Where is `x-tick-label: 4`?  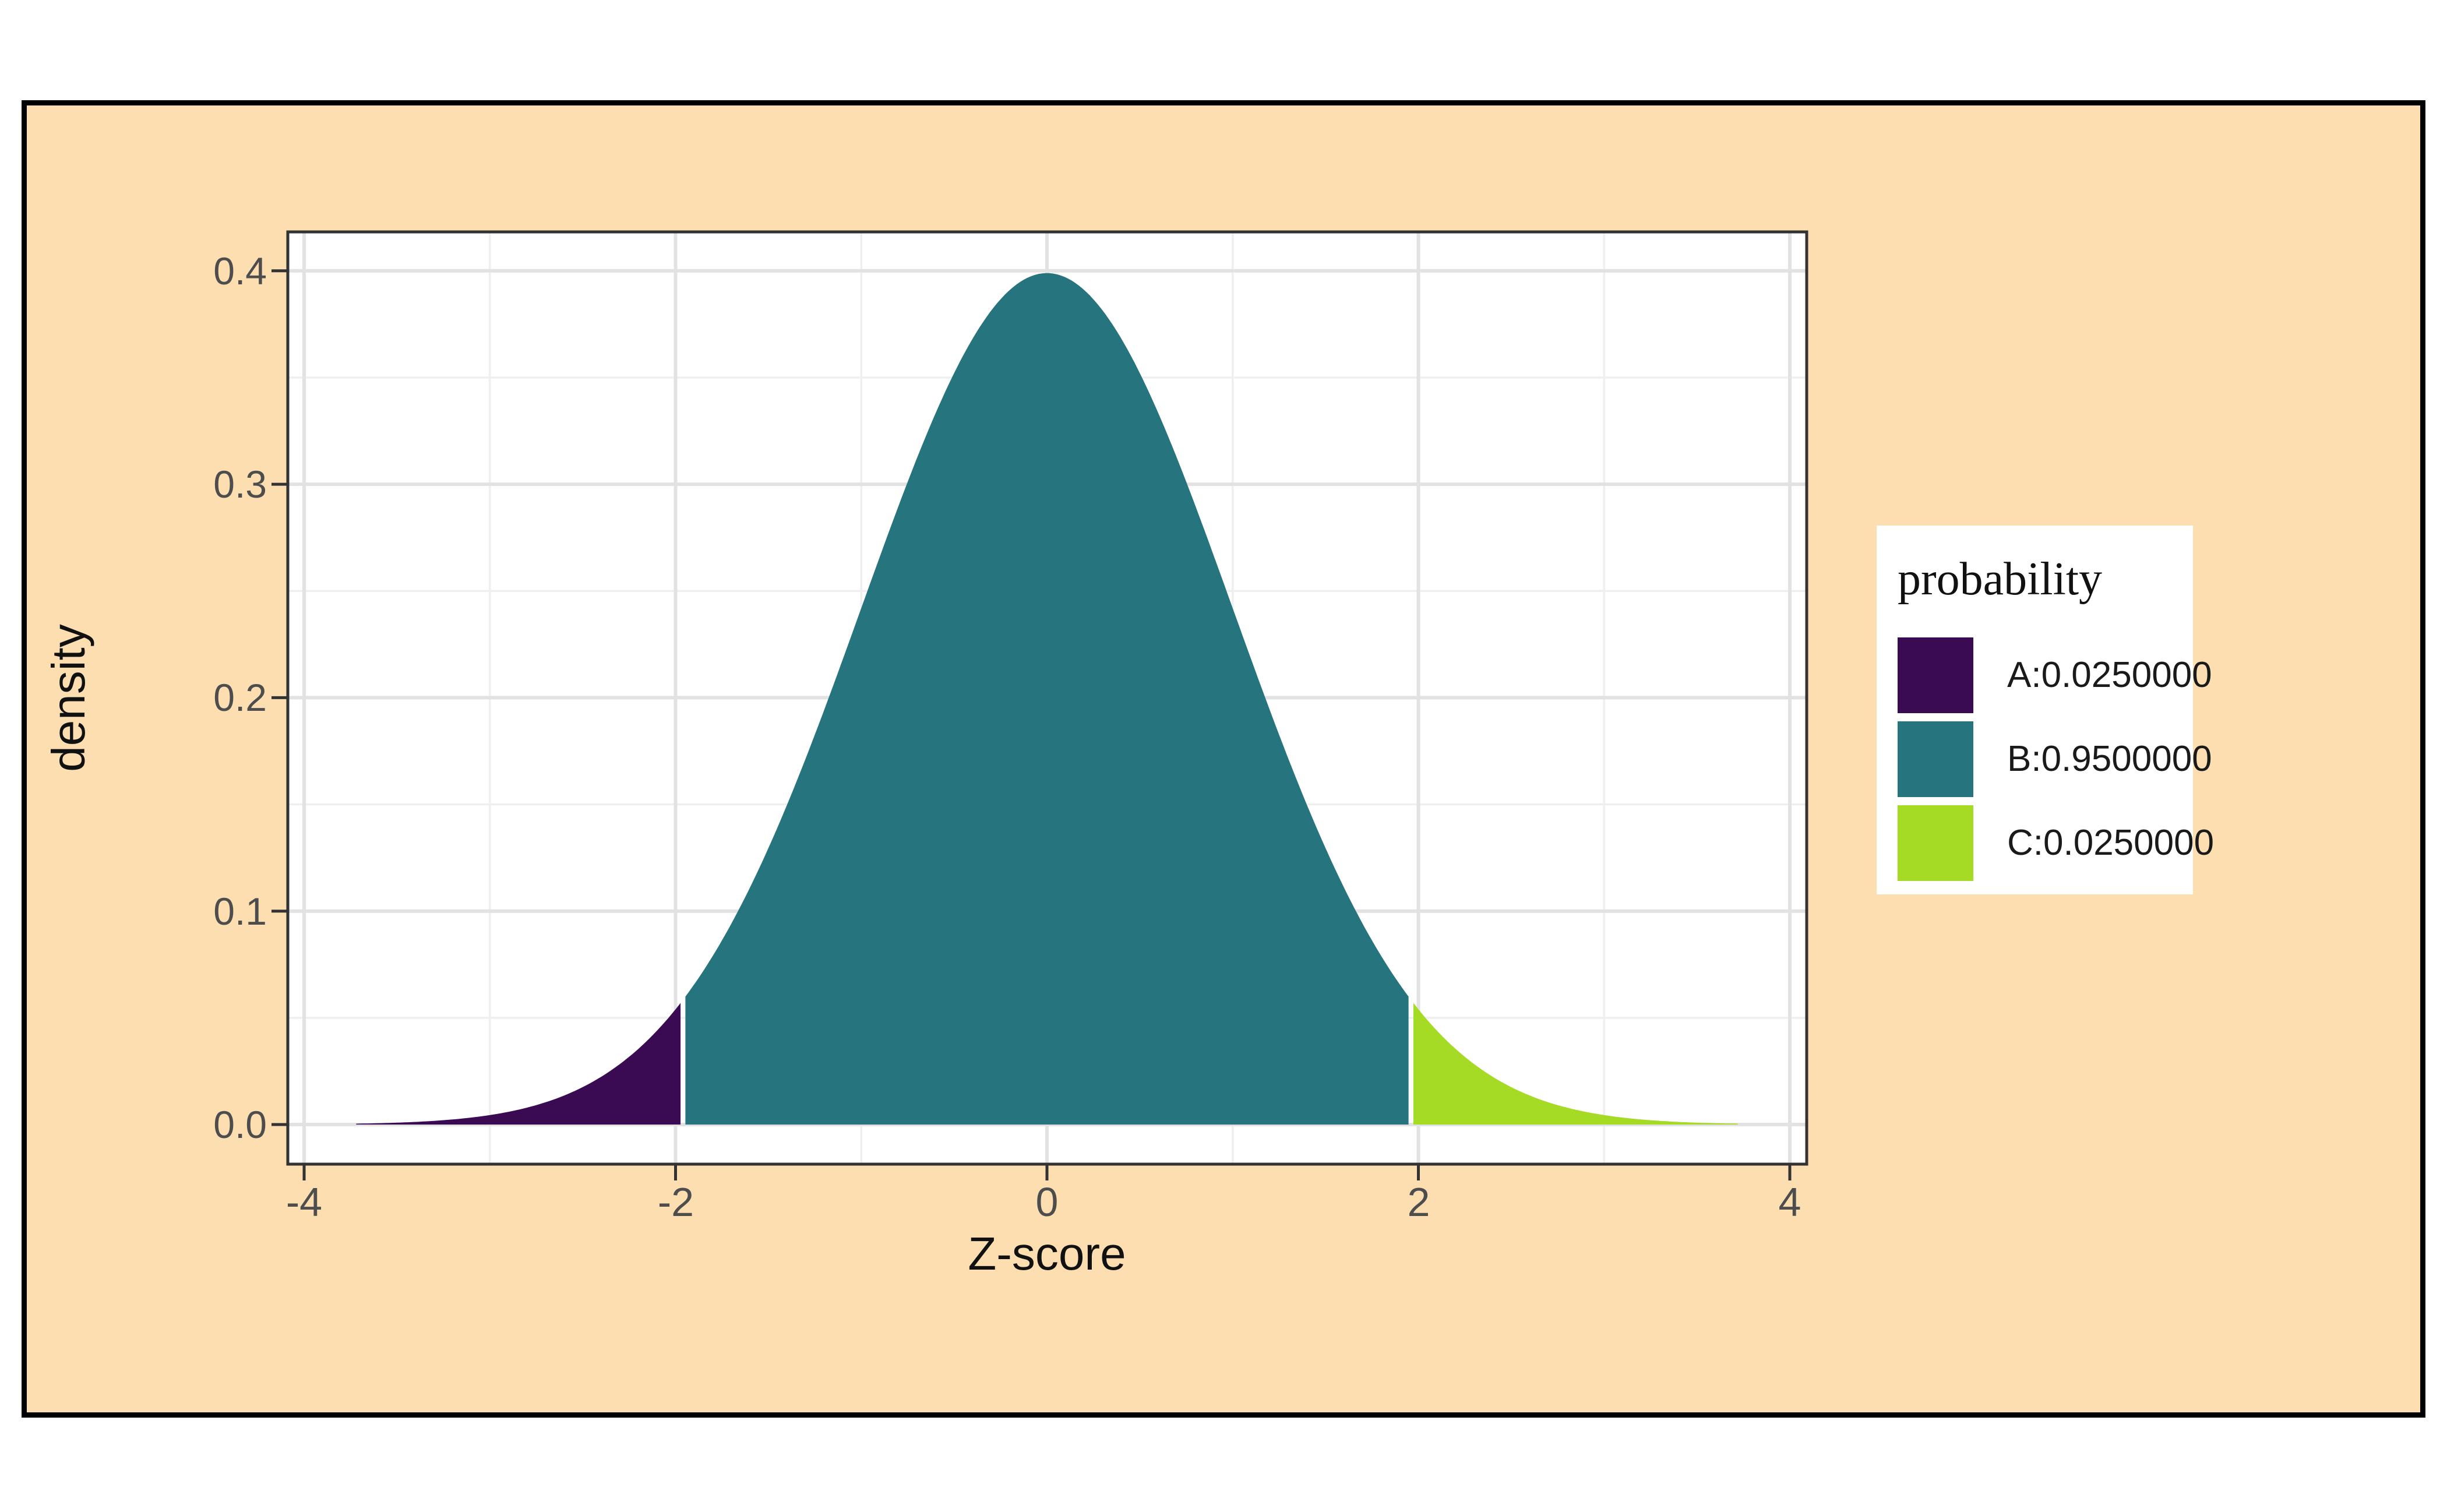 x-tick-label: 4 is located at coordinates (1789, 1202).